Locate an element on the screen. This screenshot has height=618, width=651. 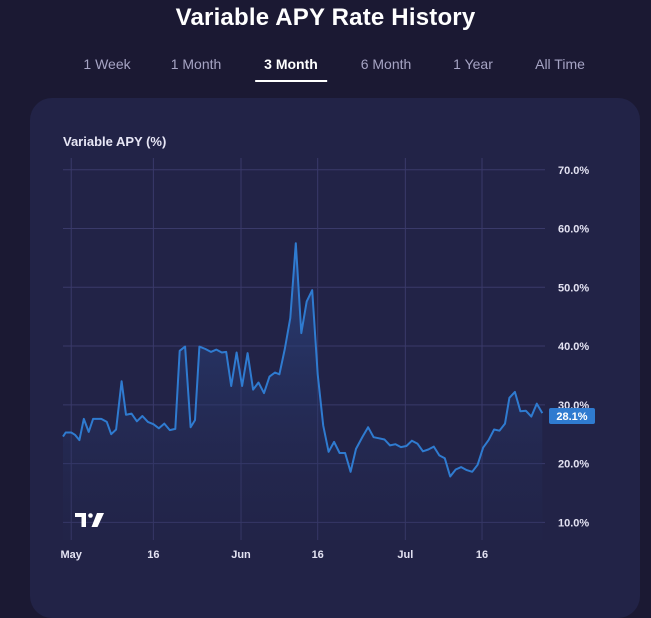
tab-1-week: 1 Week is located at coordinates (107, 64).